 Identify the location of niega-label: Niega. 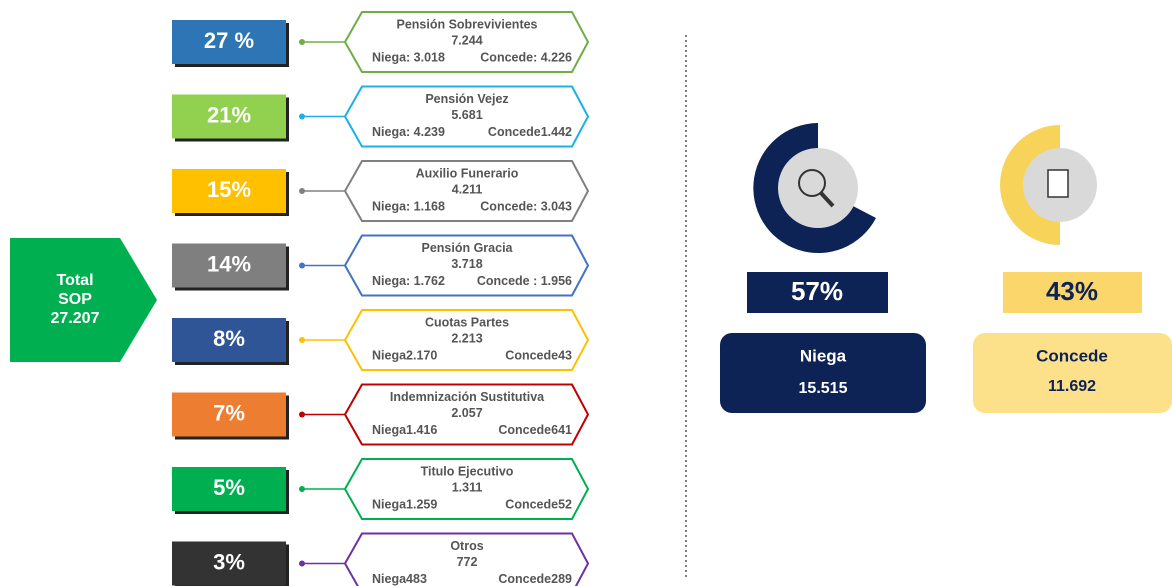
(823, 355).